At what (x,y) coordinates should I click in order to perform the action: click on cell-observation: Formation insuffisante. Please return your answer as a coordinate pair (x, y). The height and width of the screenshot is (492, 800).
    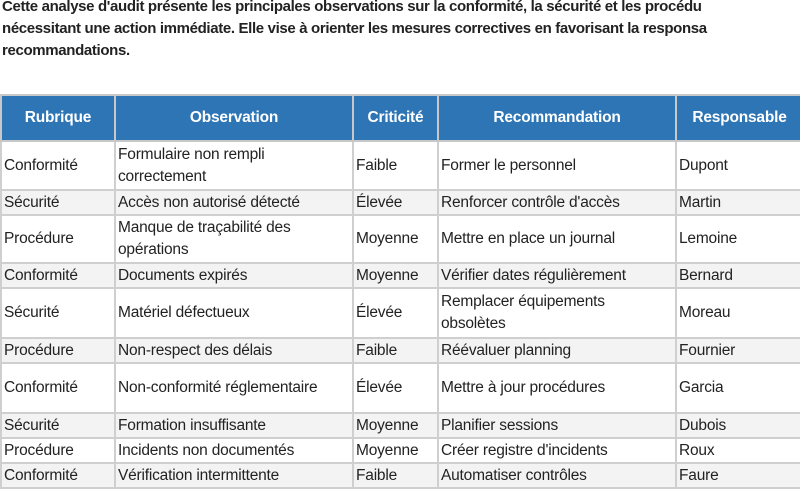
    Looking at the image, I should click on (234, 425).